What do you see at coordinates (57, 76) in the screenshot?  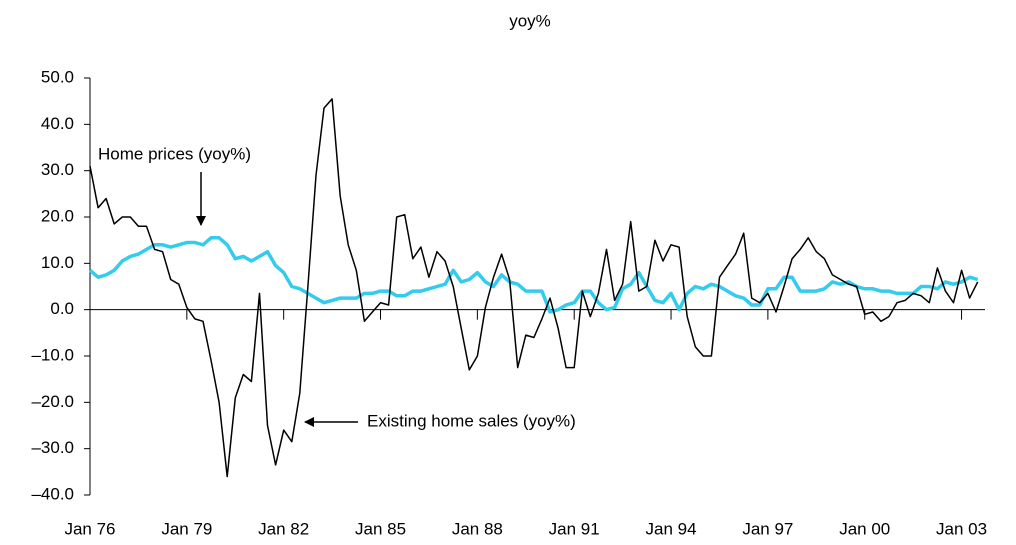 I see `y-tick-label: 50.0` at bounding box center [57, 76].